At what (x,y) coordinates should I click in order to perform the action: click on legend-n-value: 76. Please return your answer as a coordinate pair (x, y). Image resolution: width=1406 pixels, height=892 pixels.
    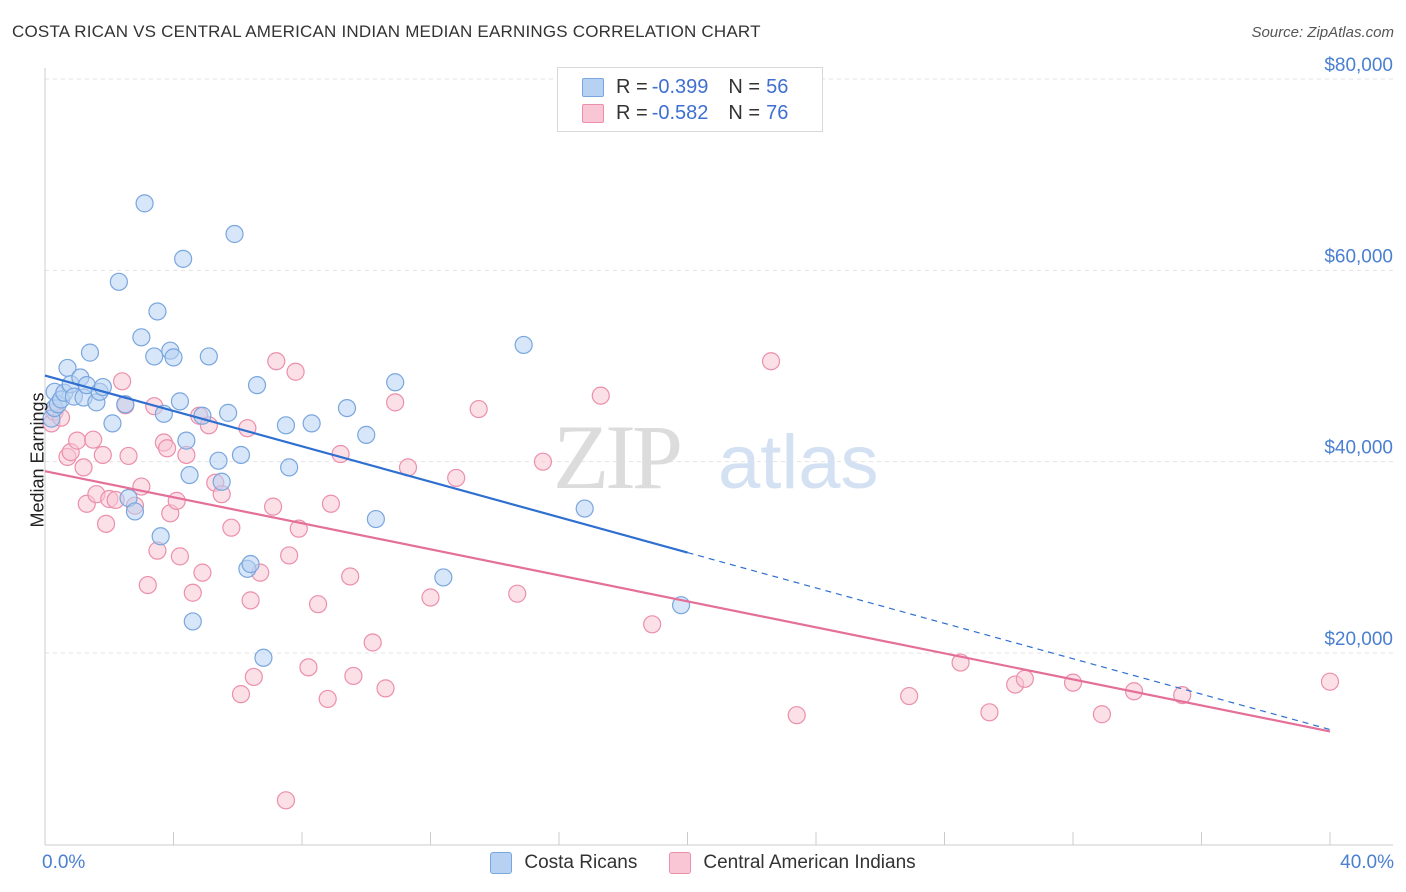
    Looking at the image, I should click on (777, 112).